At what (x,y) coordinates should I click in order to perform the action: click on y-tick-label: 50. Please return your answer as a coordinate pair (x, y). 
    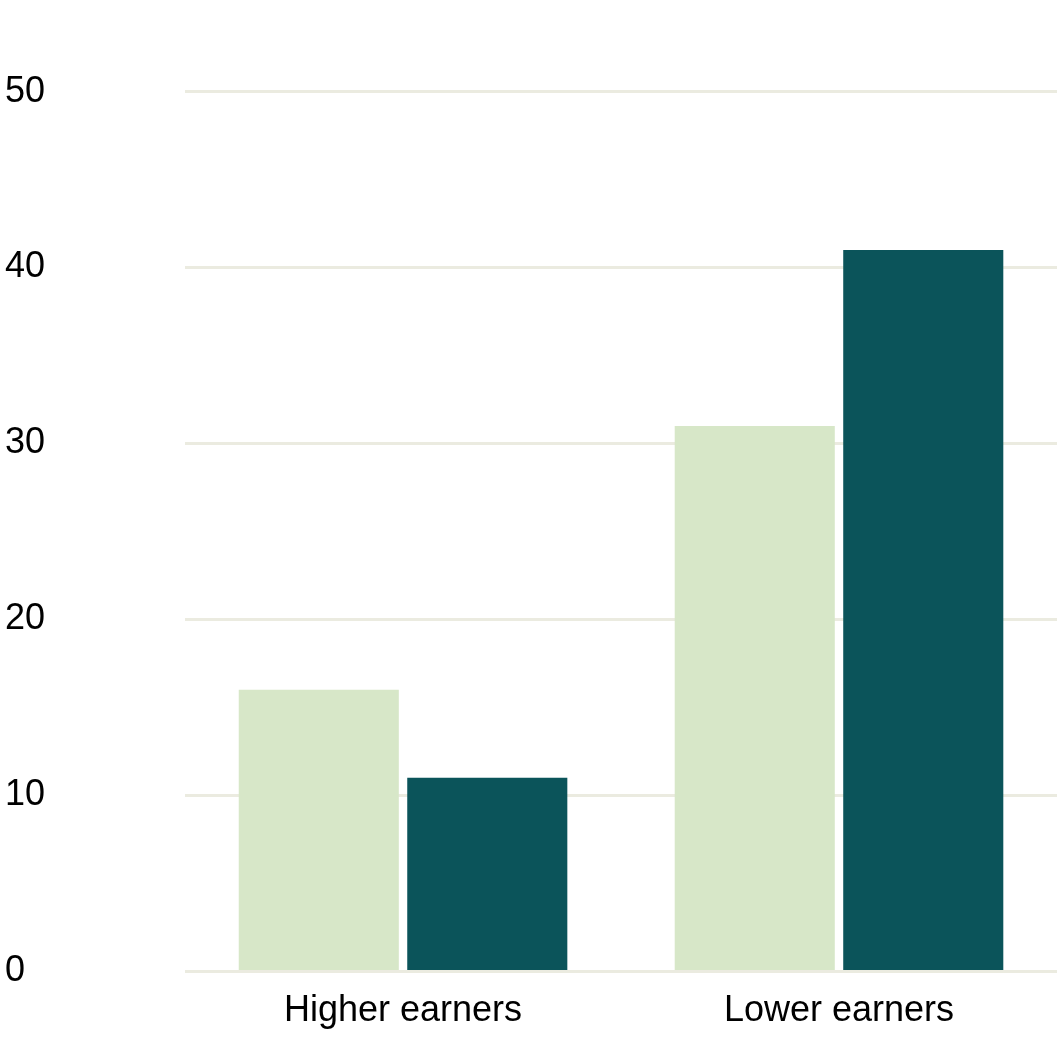
    Looking at the image, I should click on (25, 89).